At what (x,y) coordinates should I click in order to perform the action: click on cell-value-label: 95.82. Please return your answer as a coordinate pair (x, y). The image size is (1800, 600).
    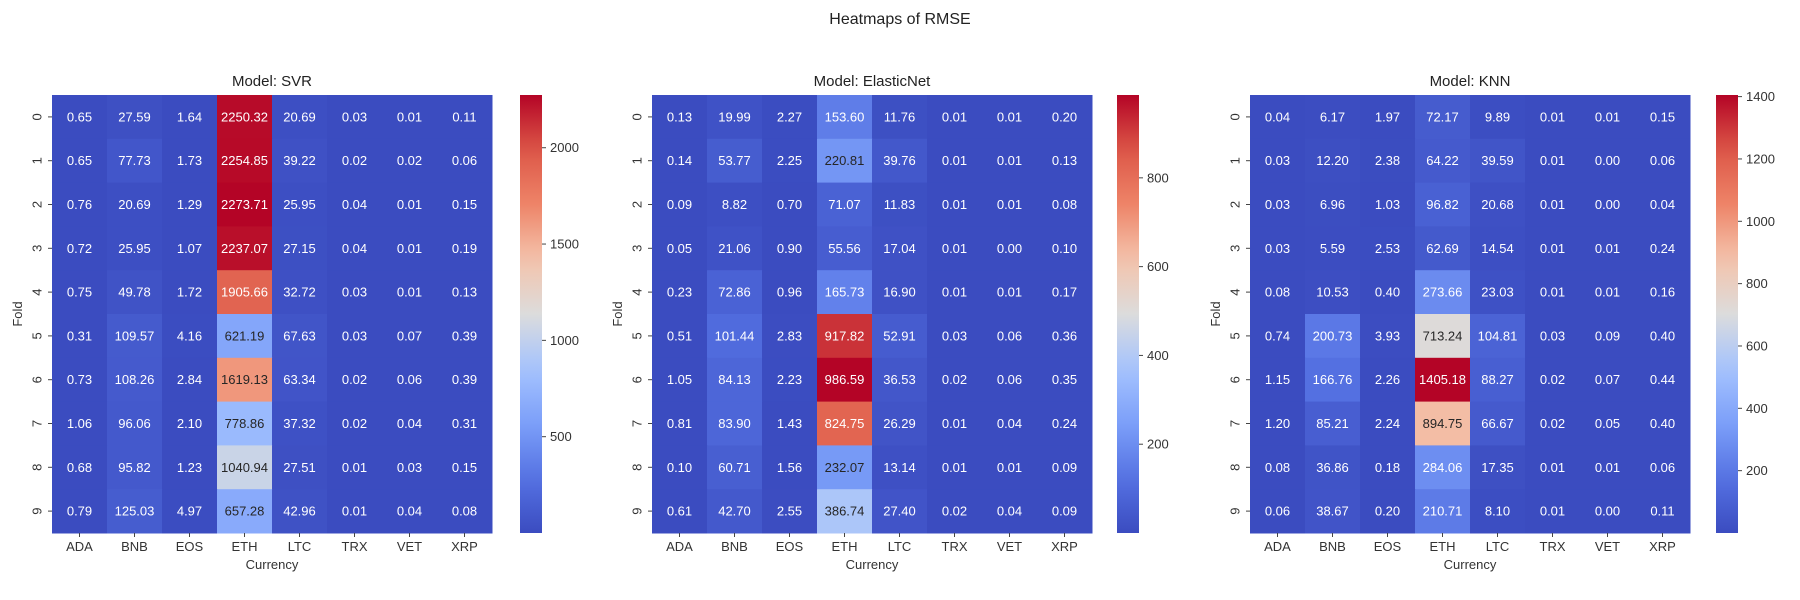
    Looking at the image, I should click on (134, 467).